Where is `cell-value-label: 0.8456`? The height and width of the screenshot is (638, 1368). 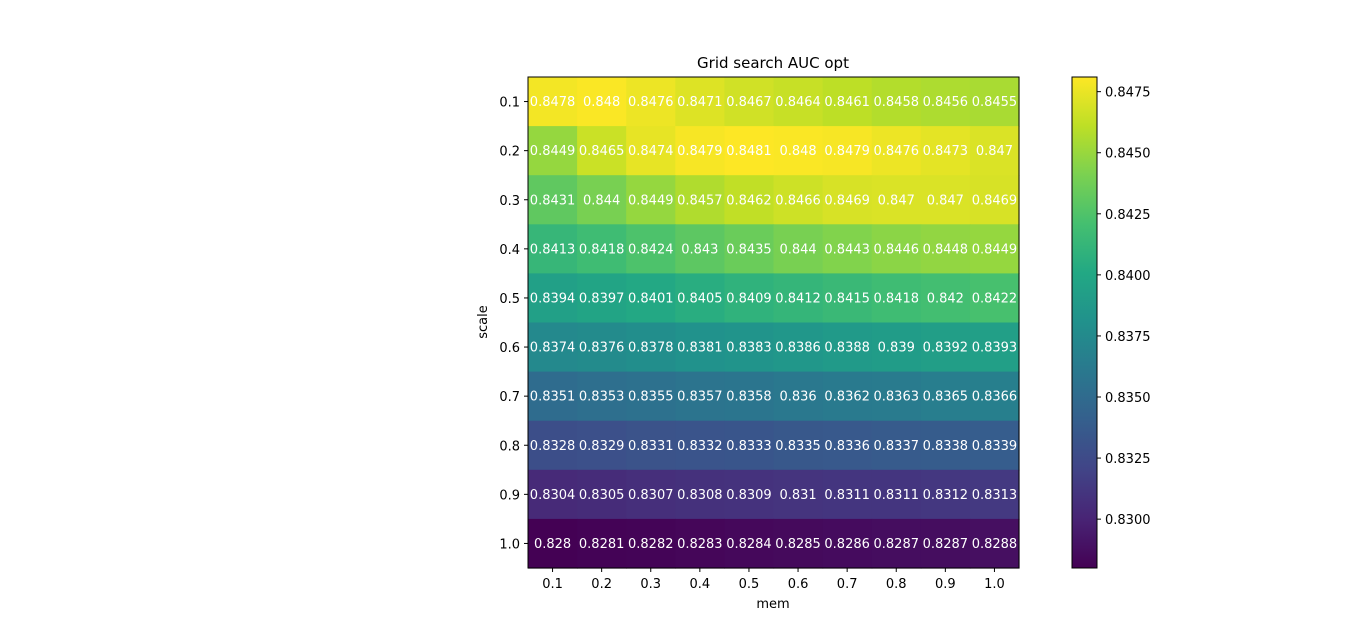
cell-value-label: 0.8456 is located at coordinates (946, 102).